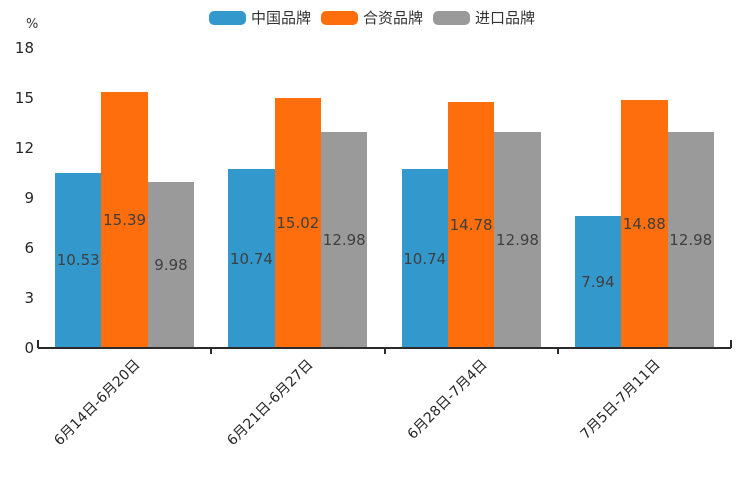 The height and width of the screenshot is (496, 744). I want to click on bar-合资品牌-1, so click(298, 222).